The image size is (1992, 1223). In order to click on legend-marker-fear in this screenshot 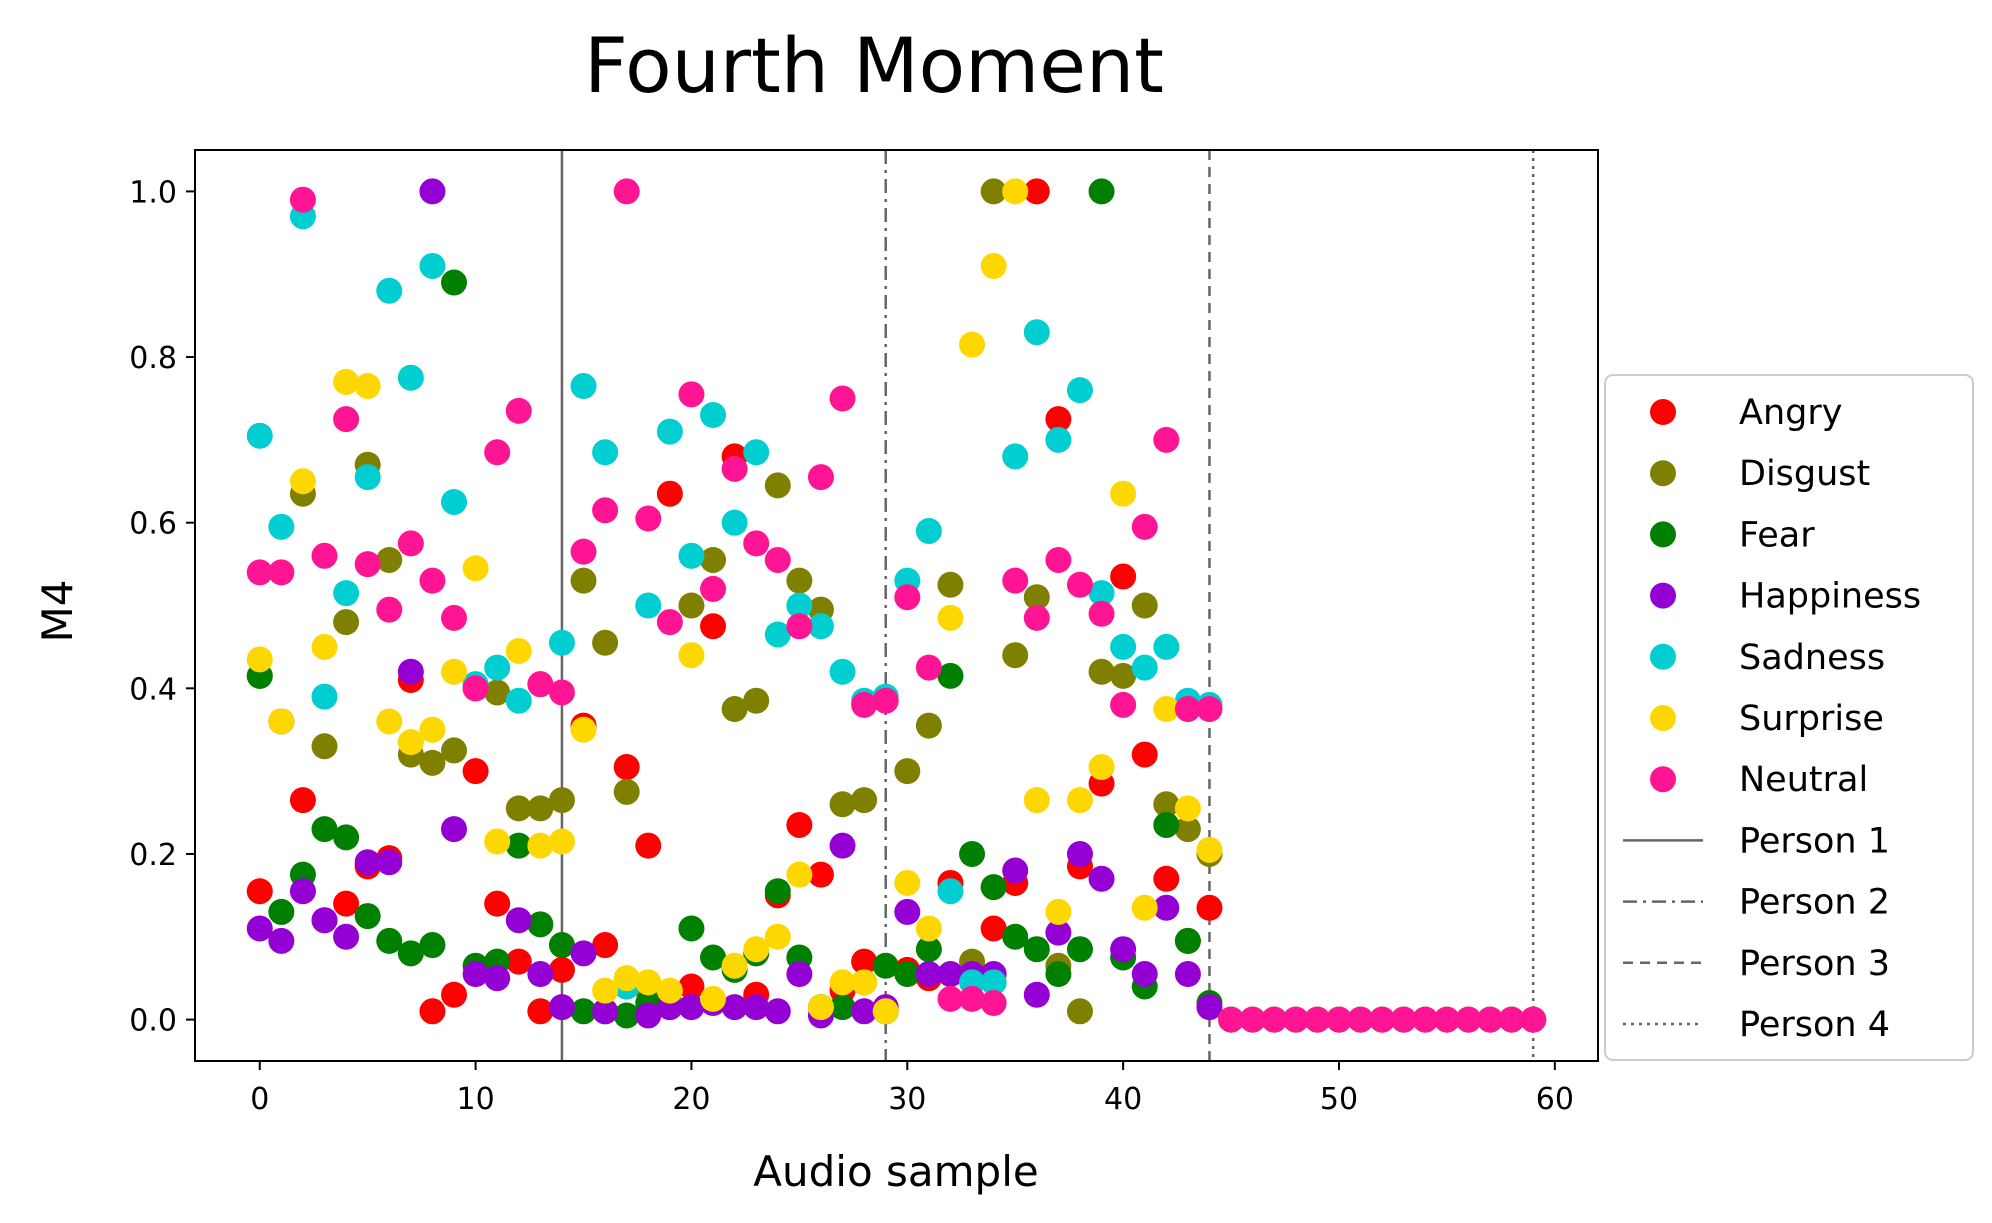, I will do `click(1663, 534)`.